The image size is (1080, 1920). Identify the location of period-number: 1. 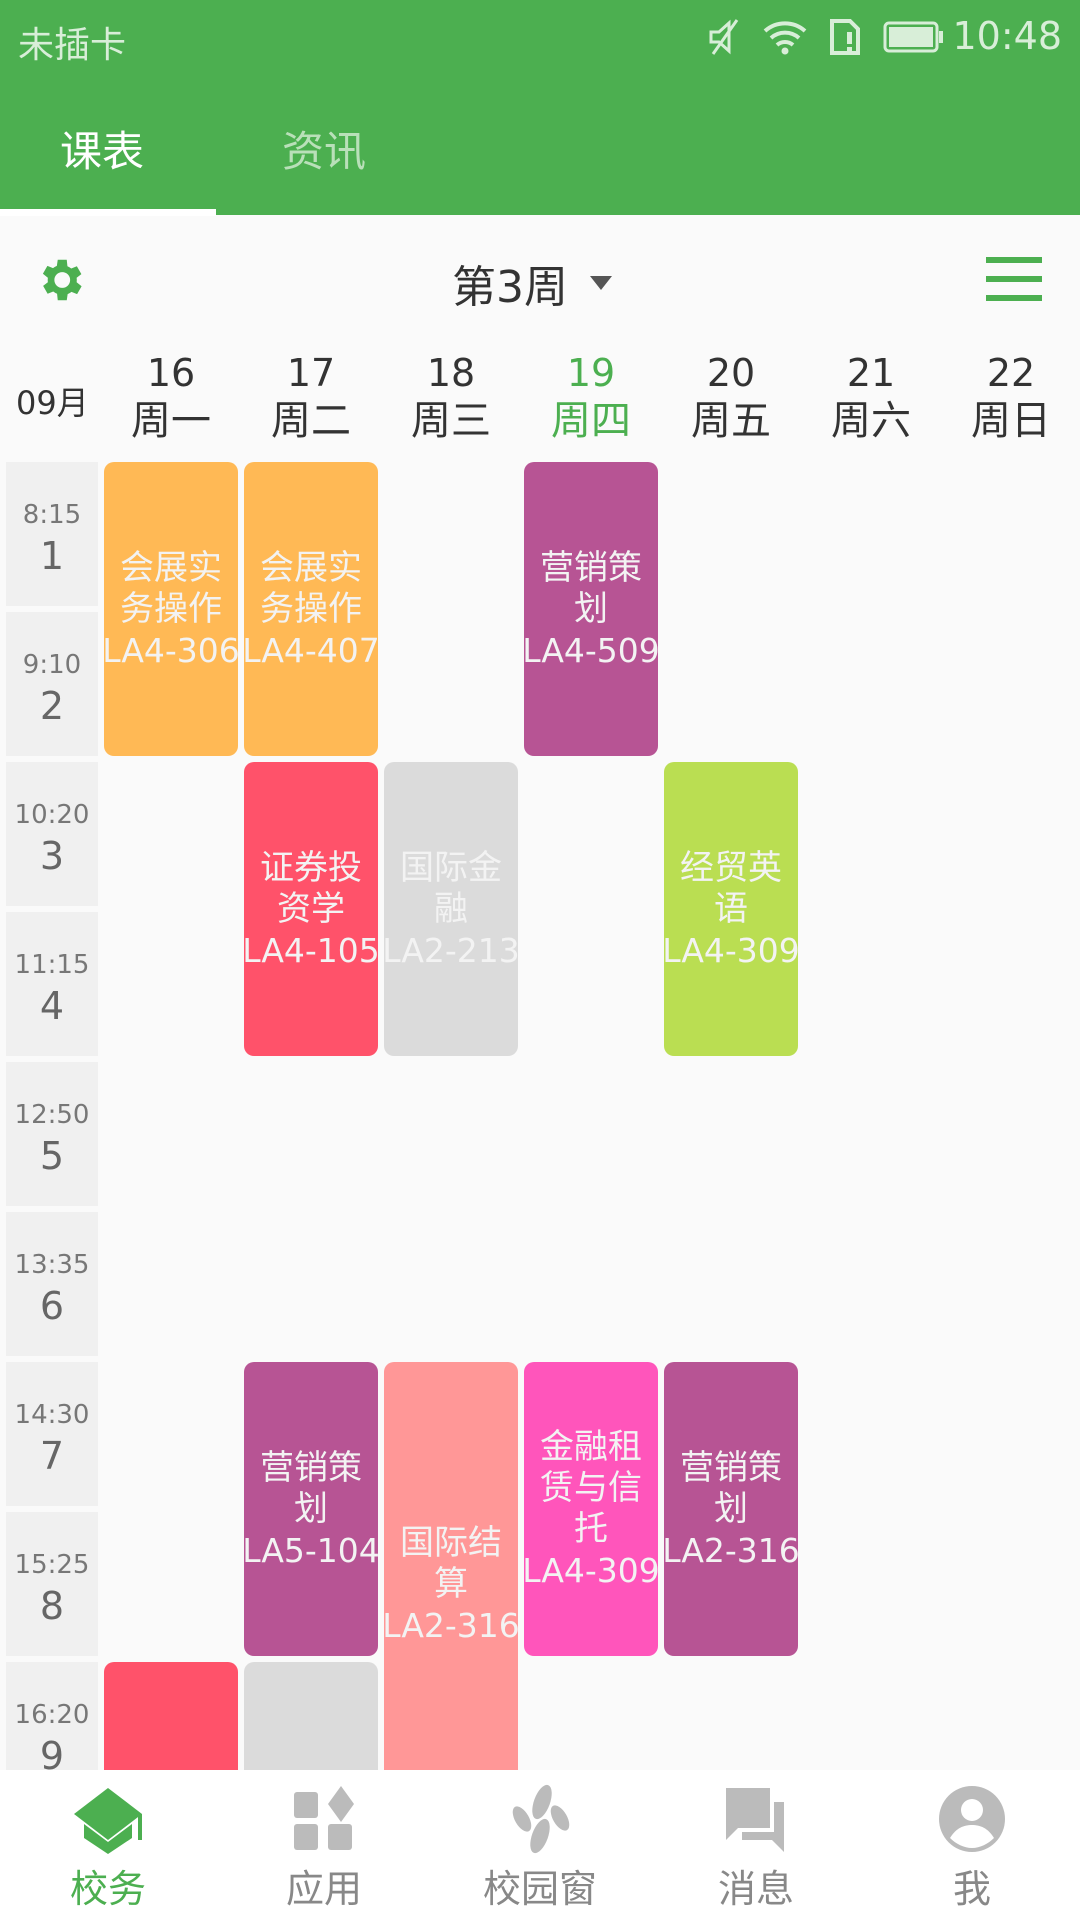
(52, 556).